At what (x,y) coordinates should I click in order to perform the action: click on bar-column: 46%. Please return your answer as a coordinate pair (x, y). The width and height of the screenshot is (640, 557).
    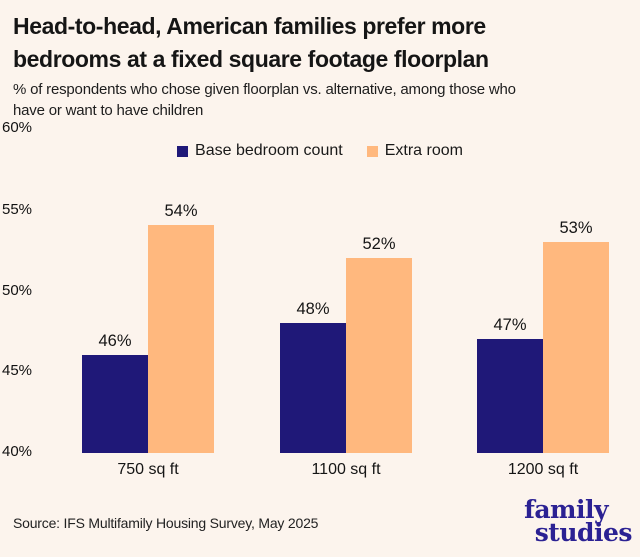
    Looking at the image, I should click on (115, 392).